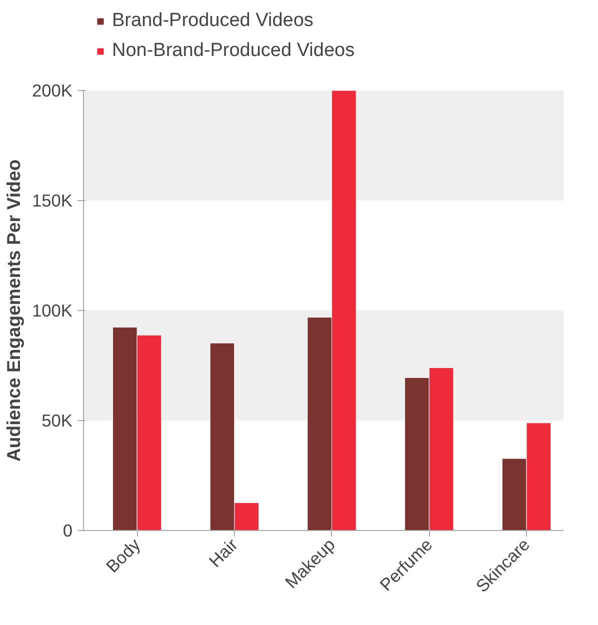  What do you see at coordinates (213, 21) in the screenshot?
I see `legend-label: Brand-Produced Videos` at bounding box center [213, 21].